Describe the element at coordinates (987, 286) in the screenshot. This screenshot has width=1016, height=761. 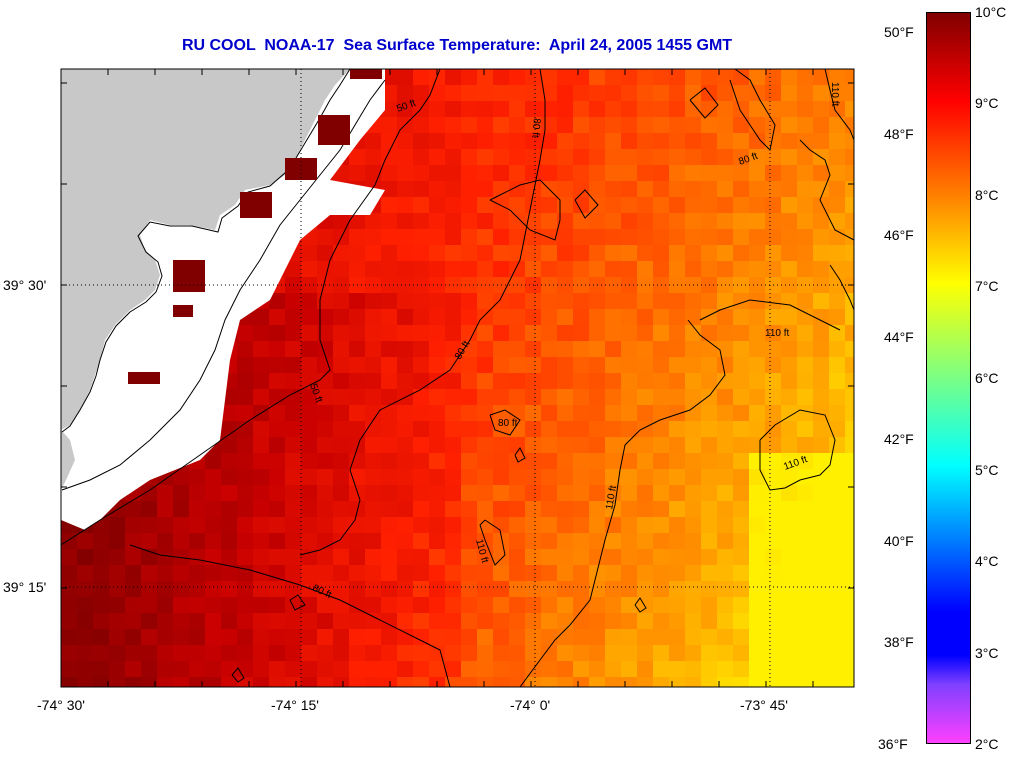
I see `colorbar-celsius-label: 7°C` at that location.